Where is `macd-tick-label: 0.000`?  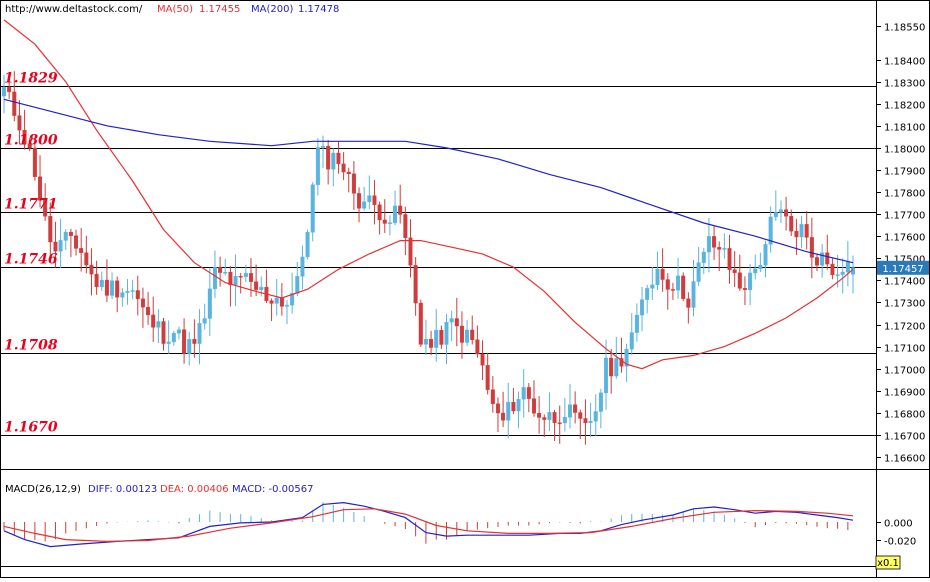 macd-tick-label: 0.000 is located at coordinates (898, 524).